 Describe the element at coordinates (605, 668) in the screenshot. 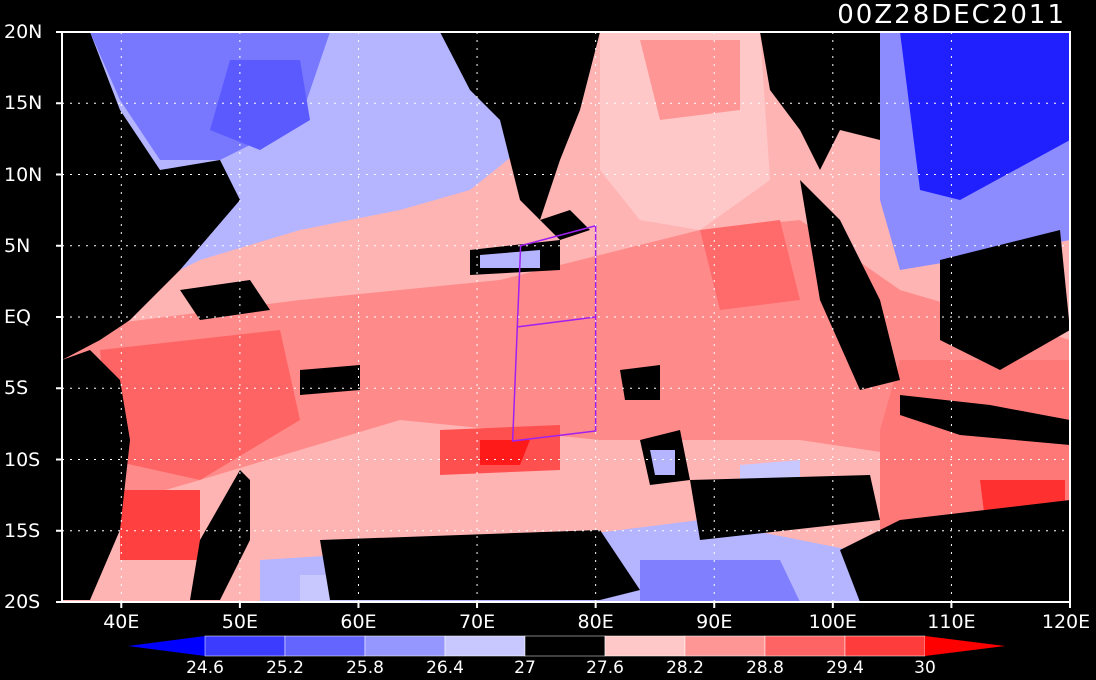

I see `colorbar-label: 27.6` at that location.